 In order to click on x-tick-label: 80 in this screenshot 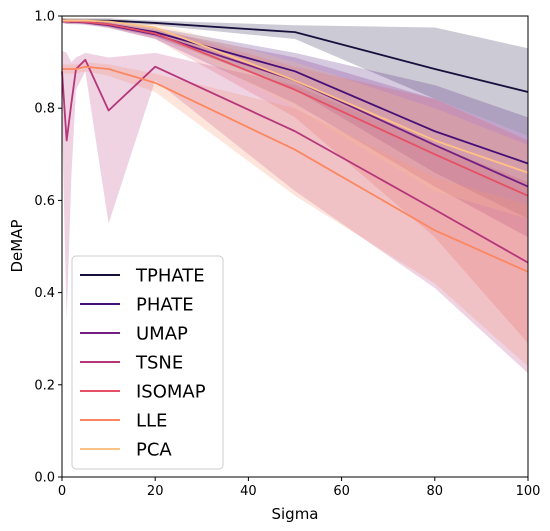, I will do `click(435, 491)`.